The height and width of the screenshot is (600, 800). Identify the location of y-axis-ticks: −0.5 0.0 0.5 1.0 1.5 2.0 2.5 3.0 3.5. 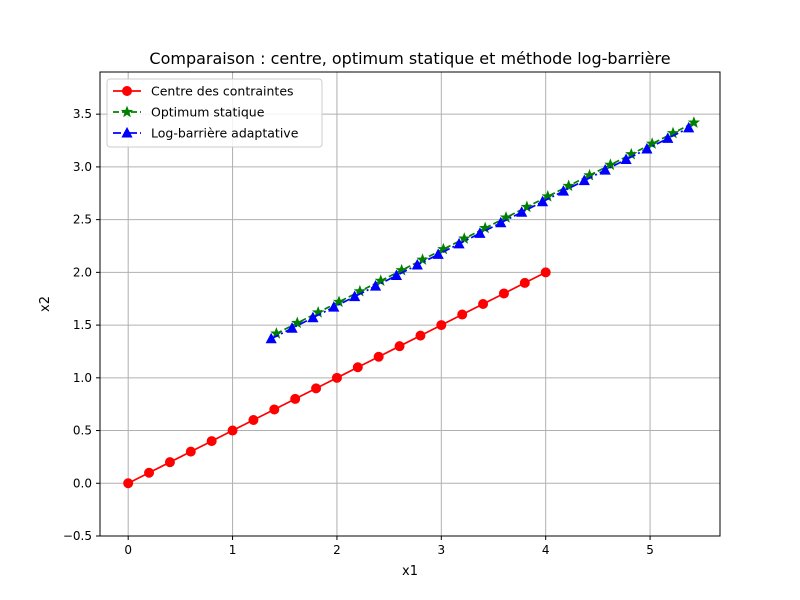
(81, 325).